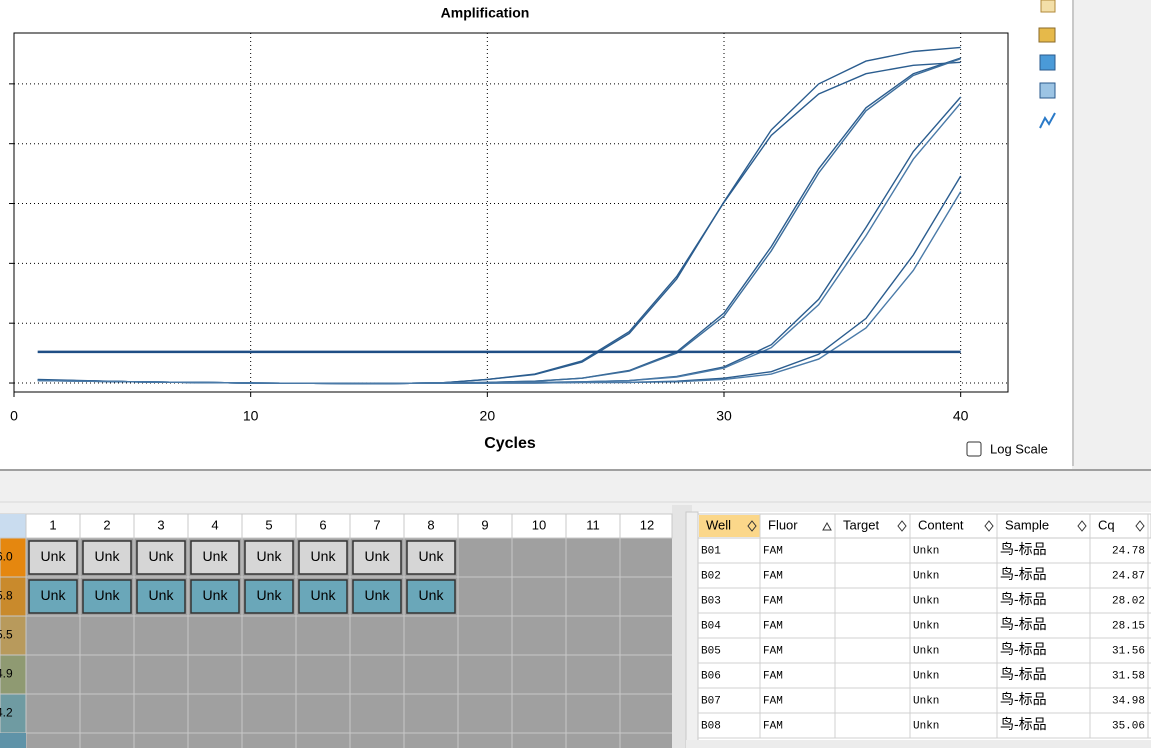 The width and height of the screenshot is (1151, 748). Describe the element at coordinates (1111, 235) in the screenshot. I see `side-panel` at that location.